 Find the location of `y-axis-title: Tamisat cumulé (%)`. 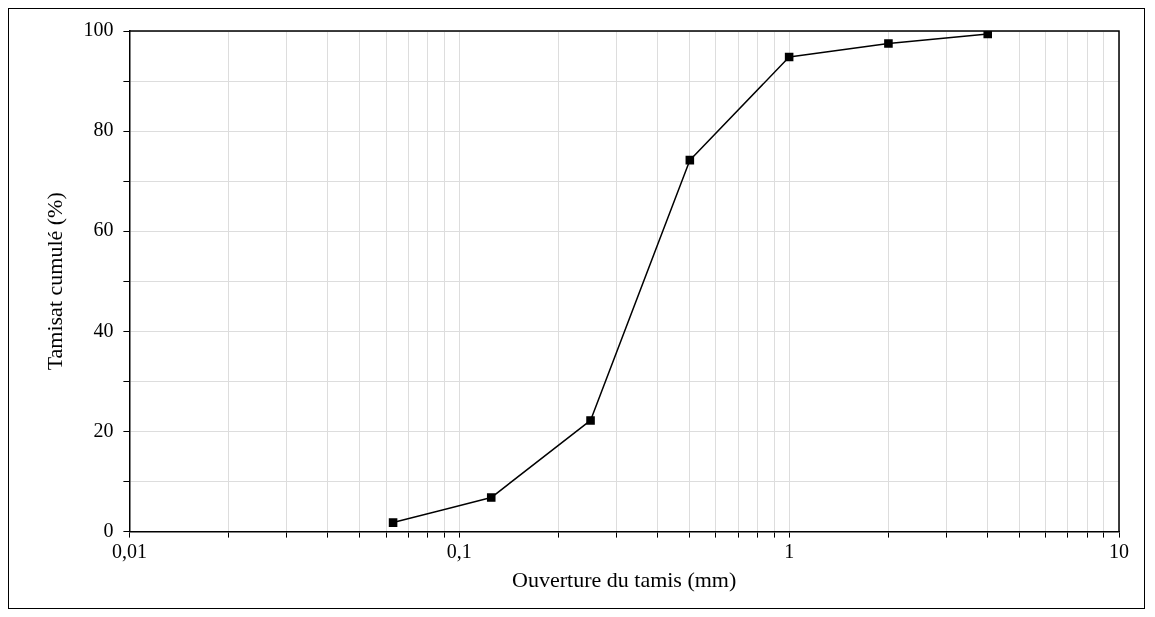

y-axis-title: Tamisat cumulé (%) is located at coordinates (54, 281).